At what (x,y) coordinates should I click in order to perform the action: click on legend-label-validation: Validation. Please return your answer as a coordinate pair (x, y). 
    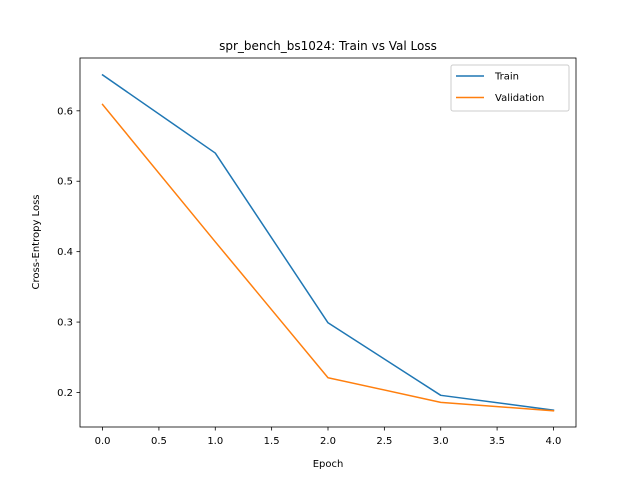
    Looking at the image, I should click on (519, 98).